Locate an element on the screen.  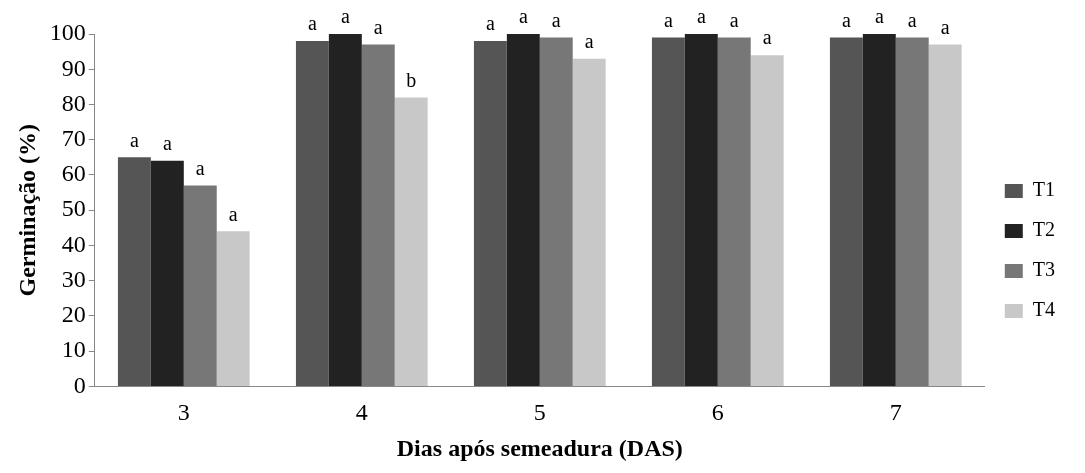
legend-label: T2 is located at coordinates (1043, 229).